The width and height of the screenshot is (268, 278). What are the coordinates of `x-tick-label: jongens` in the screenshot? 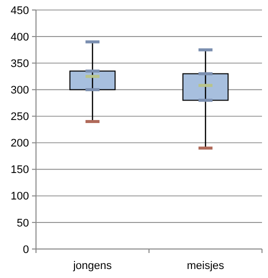 It's located at (92, 266).